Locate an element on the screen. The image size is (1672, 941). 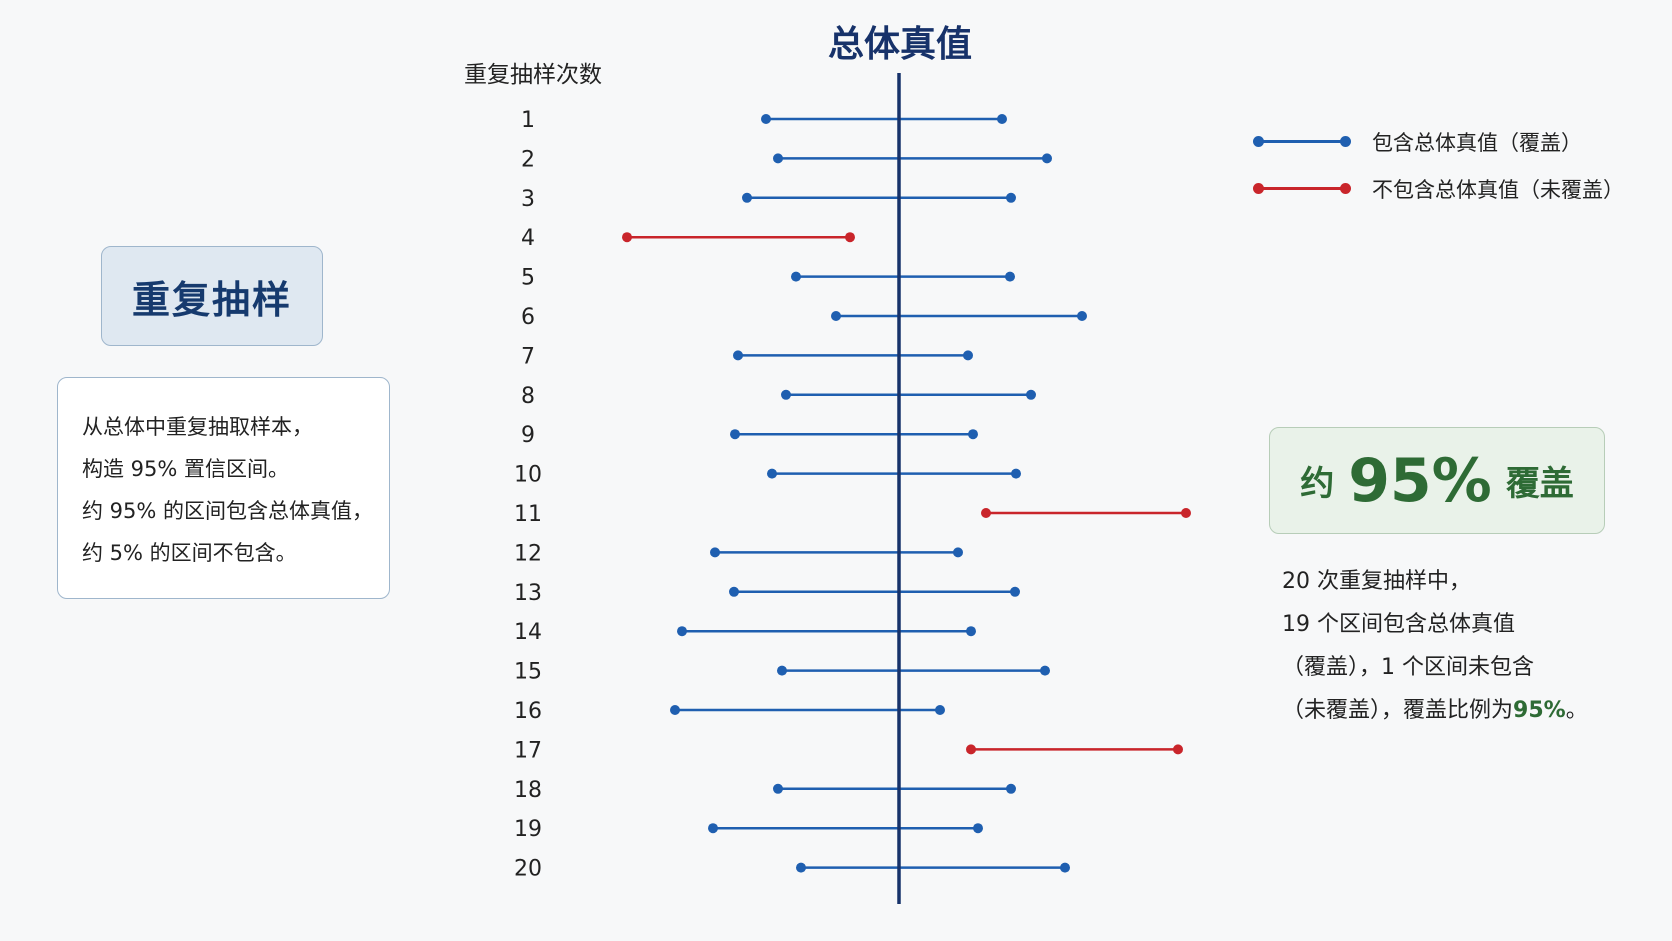
row-label: 19 is located at coordinates (528, 829).